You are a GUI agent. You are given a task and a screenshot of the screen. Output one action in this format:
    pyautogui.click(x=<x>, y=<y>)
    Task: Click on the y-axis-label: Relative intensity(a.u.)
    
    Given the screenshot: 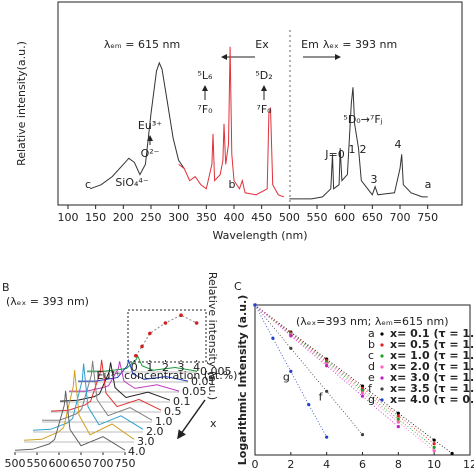 What is the action you would take?
    pyautogui.click(x=21, y=103)
    